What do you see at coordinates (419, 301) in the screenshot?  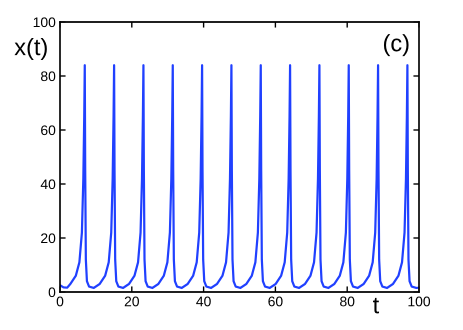 I see `x-tick-label: 100` at bounding box center [419, 301].